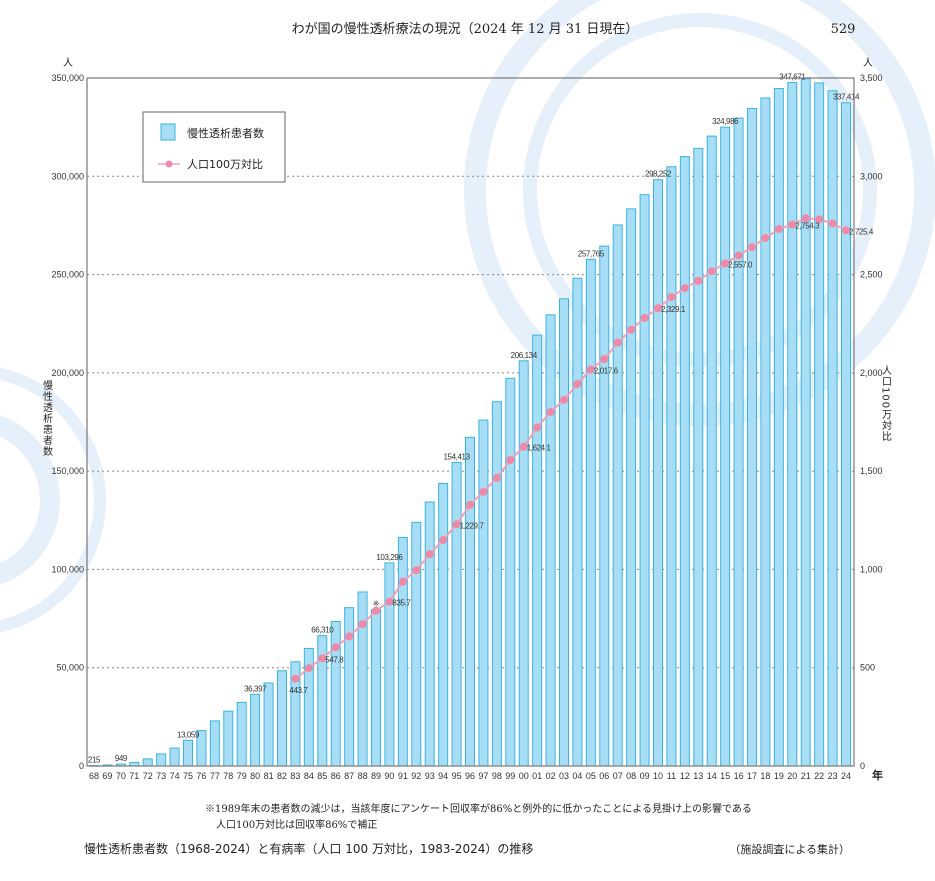 The image size is (935, 881). Describe the element at coordinates (806, 776) in the screenshot. I see `x-axis-tick-label: 21` at that location.